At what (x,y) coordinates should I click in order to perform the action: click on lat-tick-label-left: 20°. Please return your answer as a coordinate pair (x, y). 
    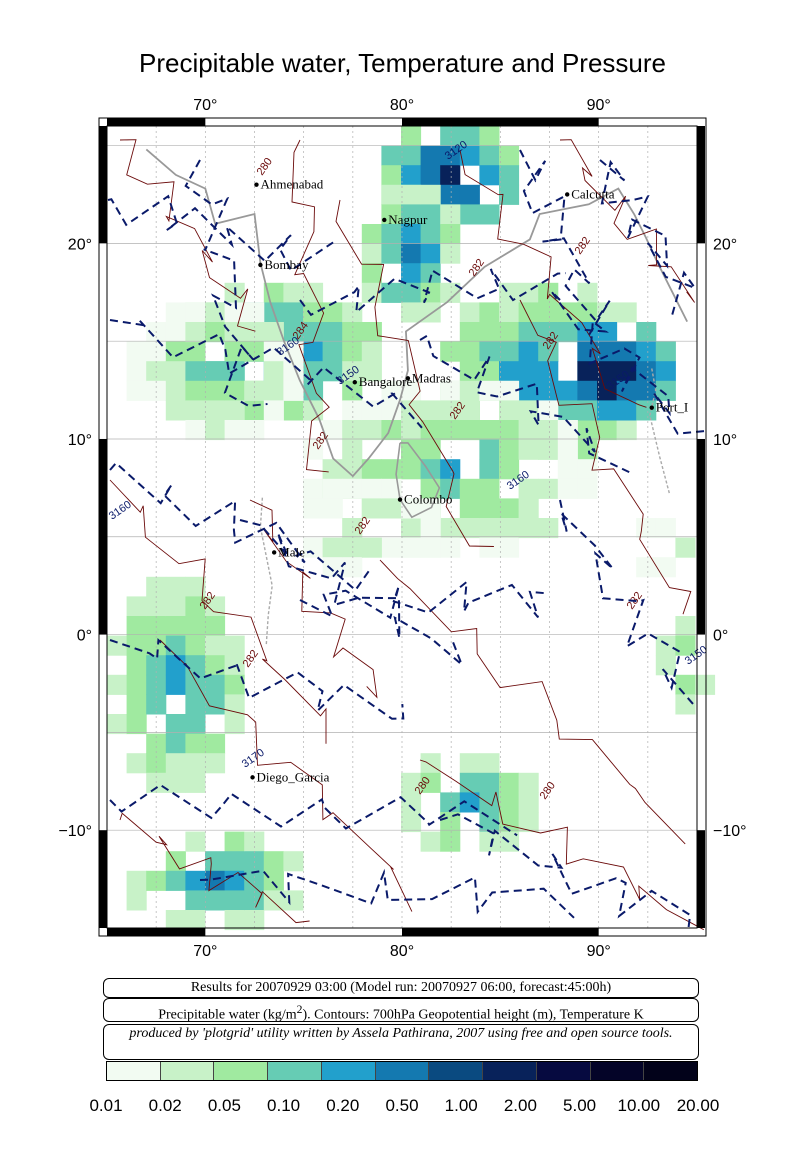
    Looking at the image, I should click on (80, 244).